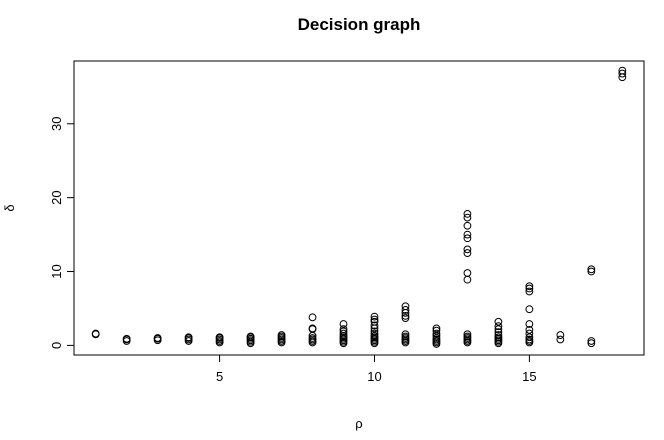  I want to click on y-tick-label: 20, so click(56, 197).